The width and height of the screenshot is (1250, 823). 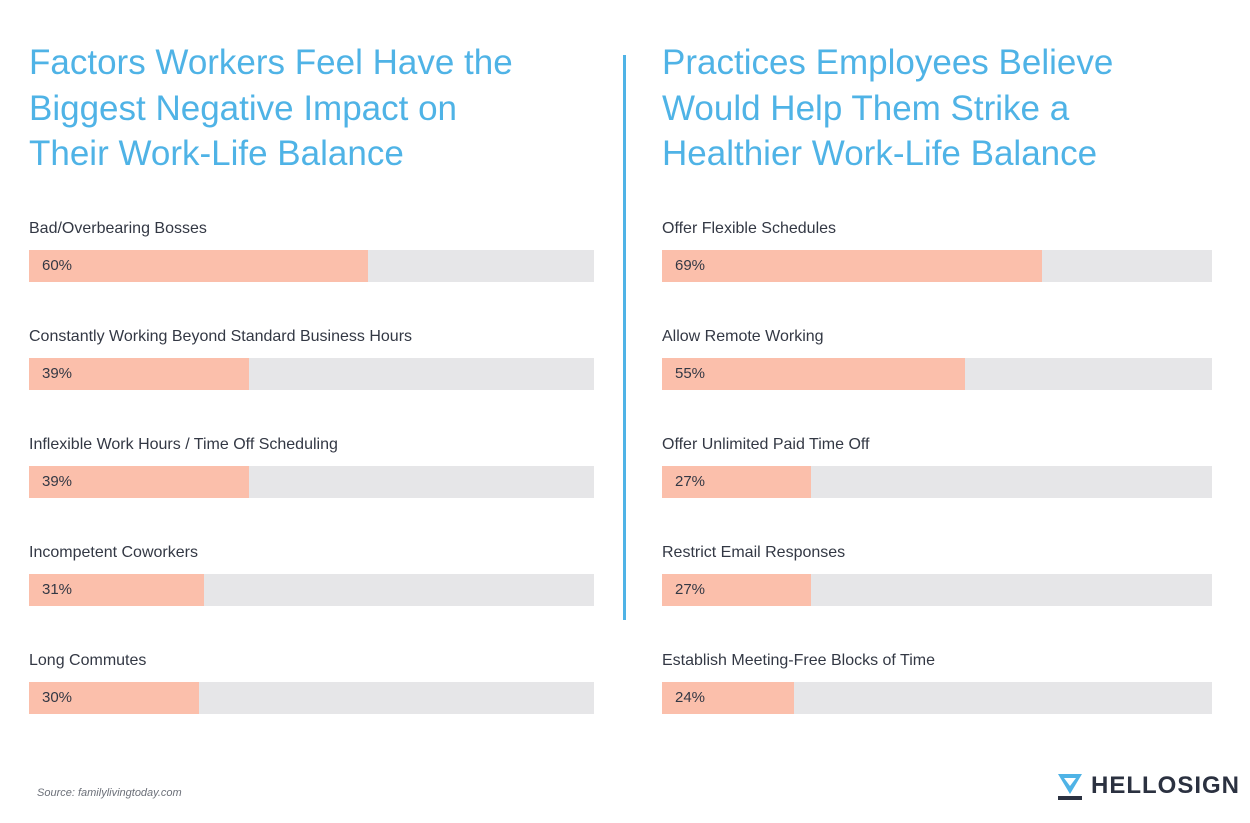 What do you see at coordinates (271, 62) in the screenshot?
I see `left-title-line: Factors Workers Feel Have the` at bounding box center [271, 62].